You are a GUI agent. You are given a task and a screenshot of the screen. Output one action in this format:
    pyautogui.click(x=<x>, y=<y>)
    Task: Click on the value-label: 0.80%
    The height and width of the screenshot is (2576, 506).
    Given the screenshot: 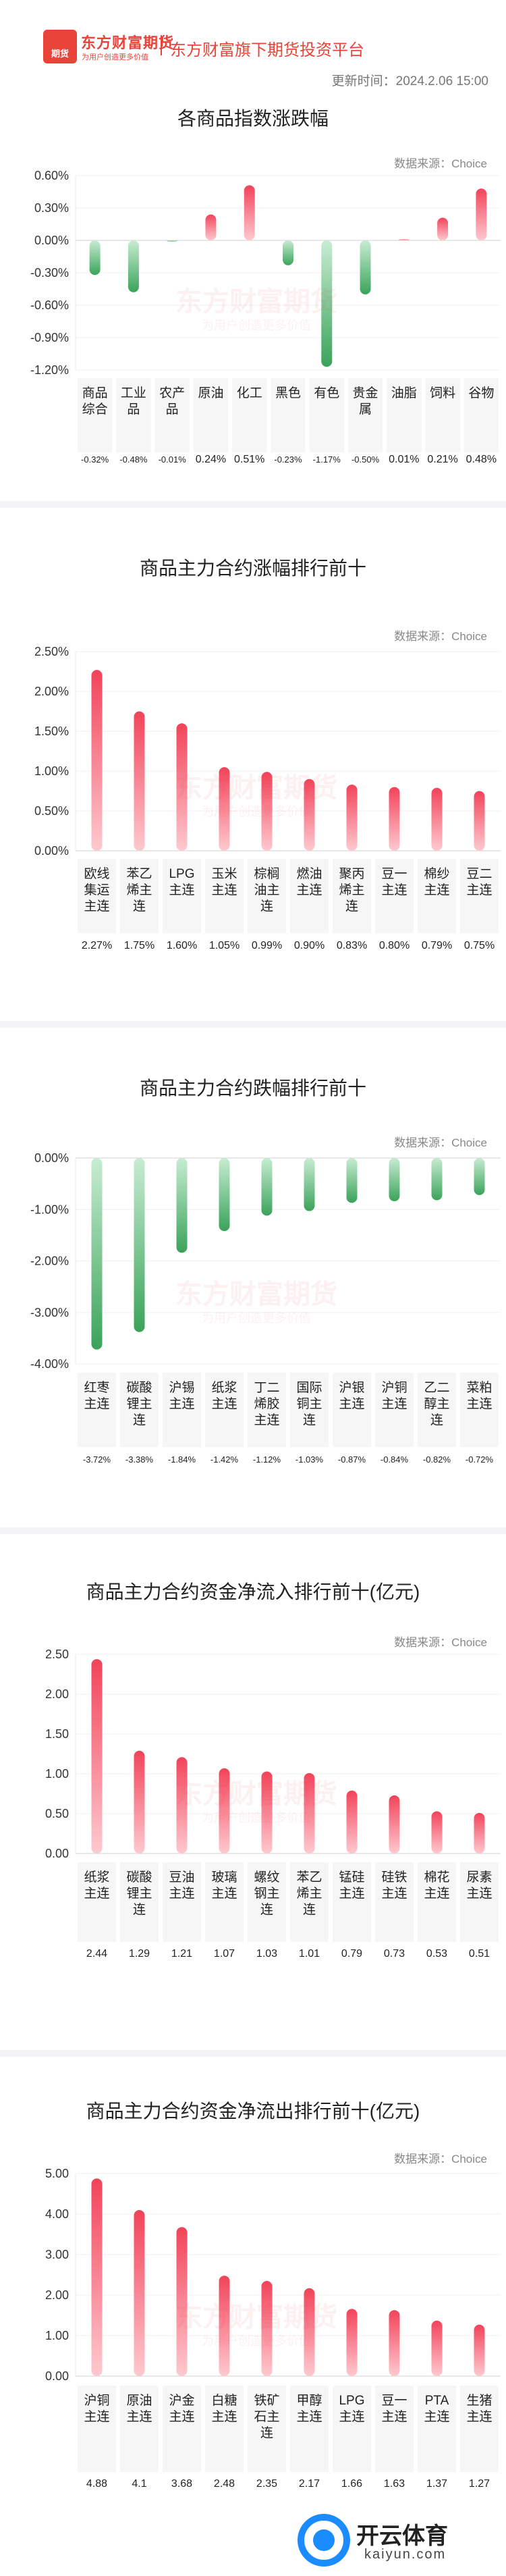 What is the action you would take?
    pyautogui.click(x=395, y=946)
    